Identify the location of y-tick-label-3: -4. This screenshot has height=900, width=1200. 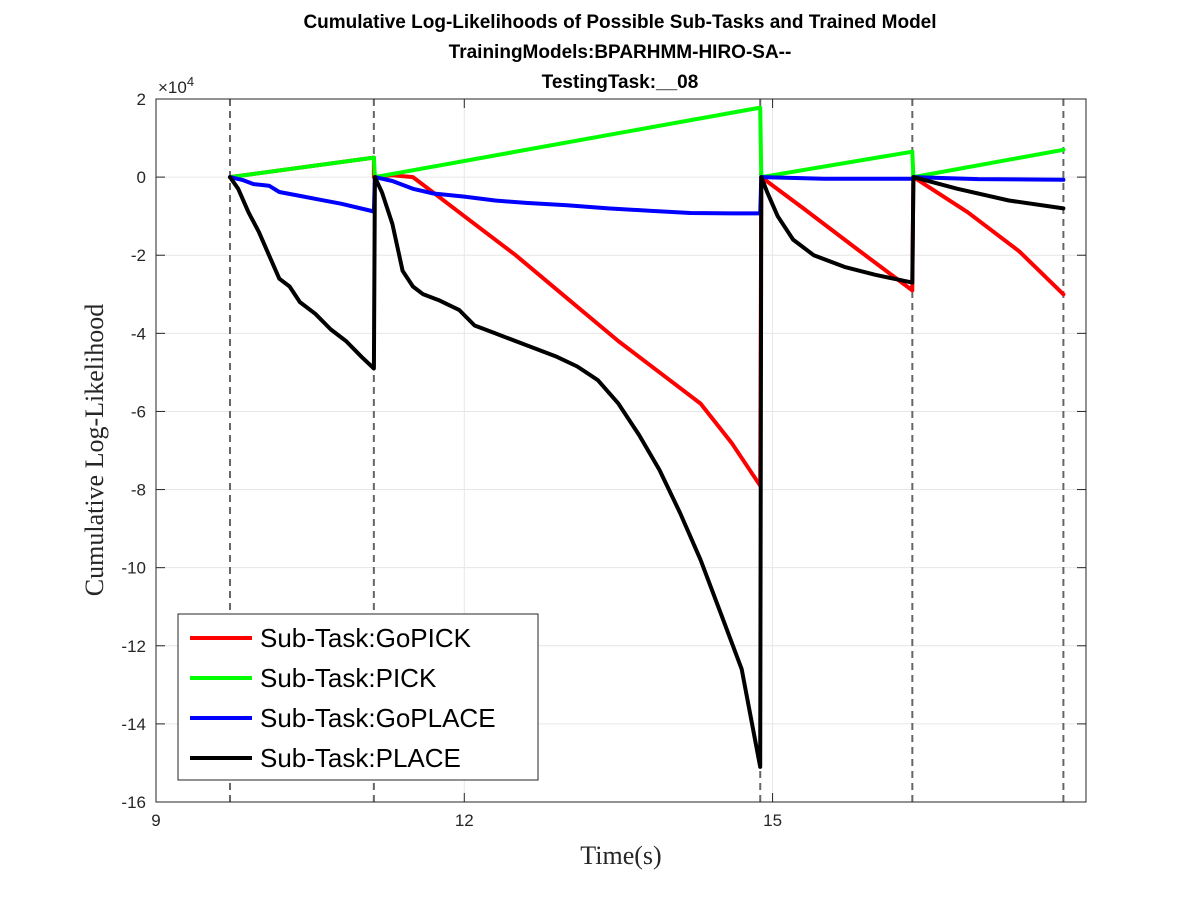
(138, 333).